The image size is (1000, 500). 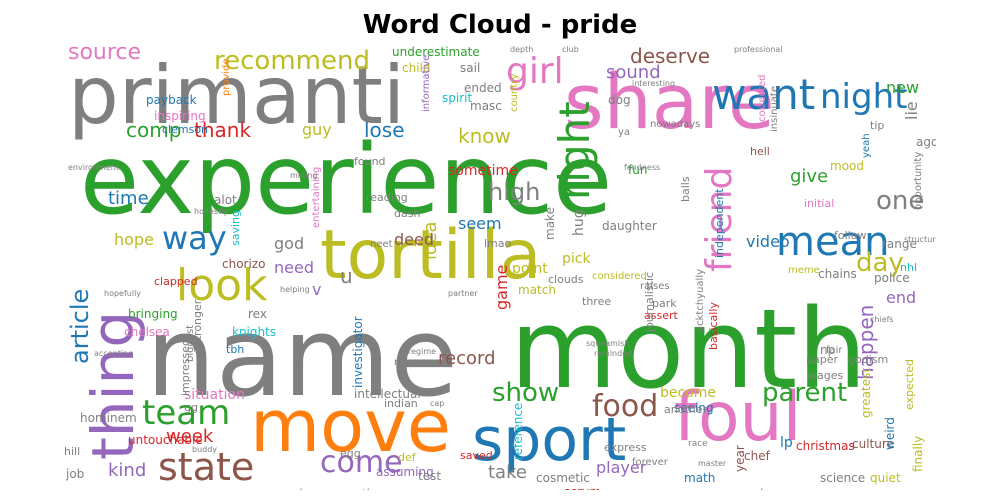 I want to click on cloud-word: express, so click(x=625, y=447).